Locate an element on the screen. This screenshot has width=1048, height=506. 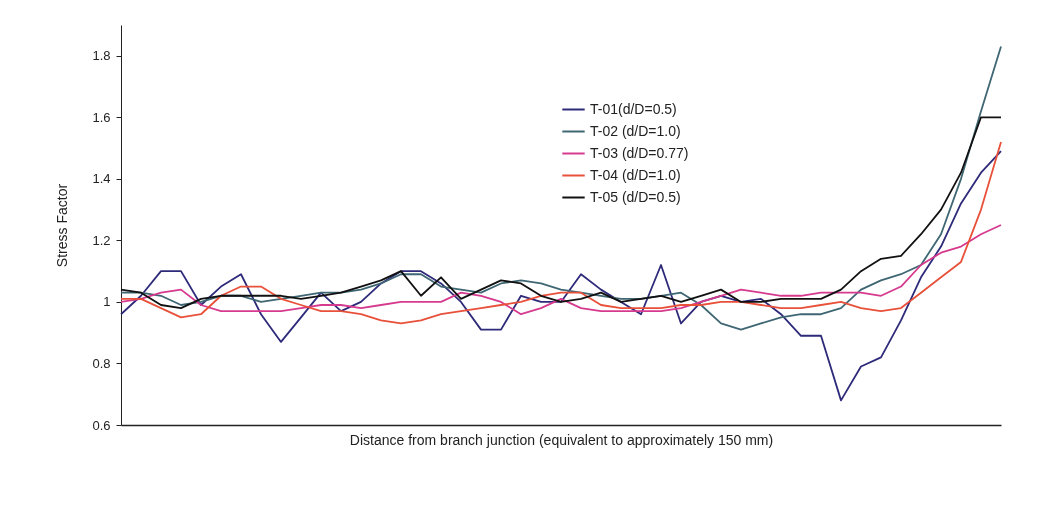
x-axis-title: Distance from branch junction (equivalent to approximately 150 mm) is located at coordinates (561, 439).